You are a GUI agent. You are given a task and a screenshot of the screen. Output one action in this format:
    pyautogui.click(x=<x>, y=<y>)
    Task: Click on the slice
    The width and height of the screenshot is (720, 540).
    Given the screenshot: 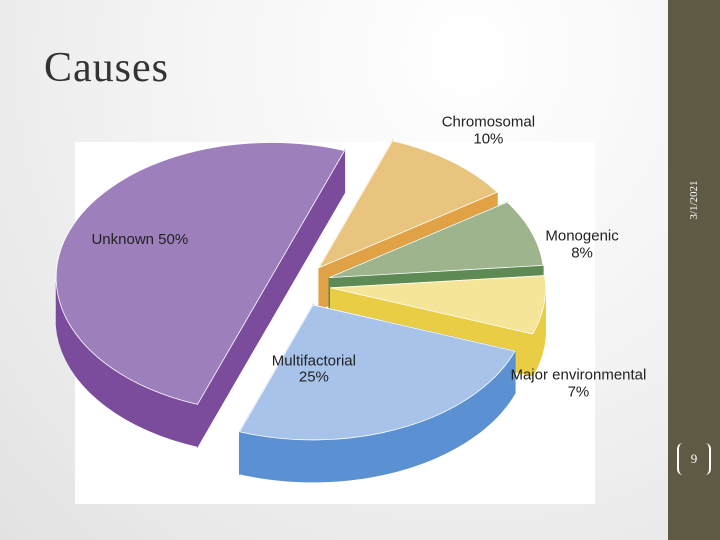 What is the action you would take?
    pyautogui.click(x=377, y=393)
    